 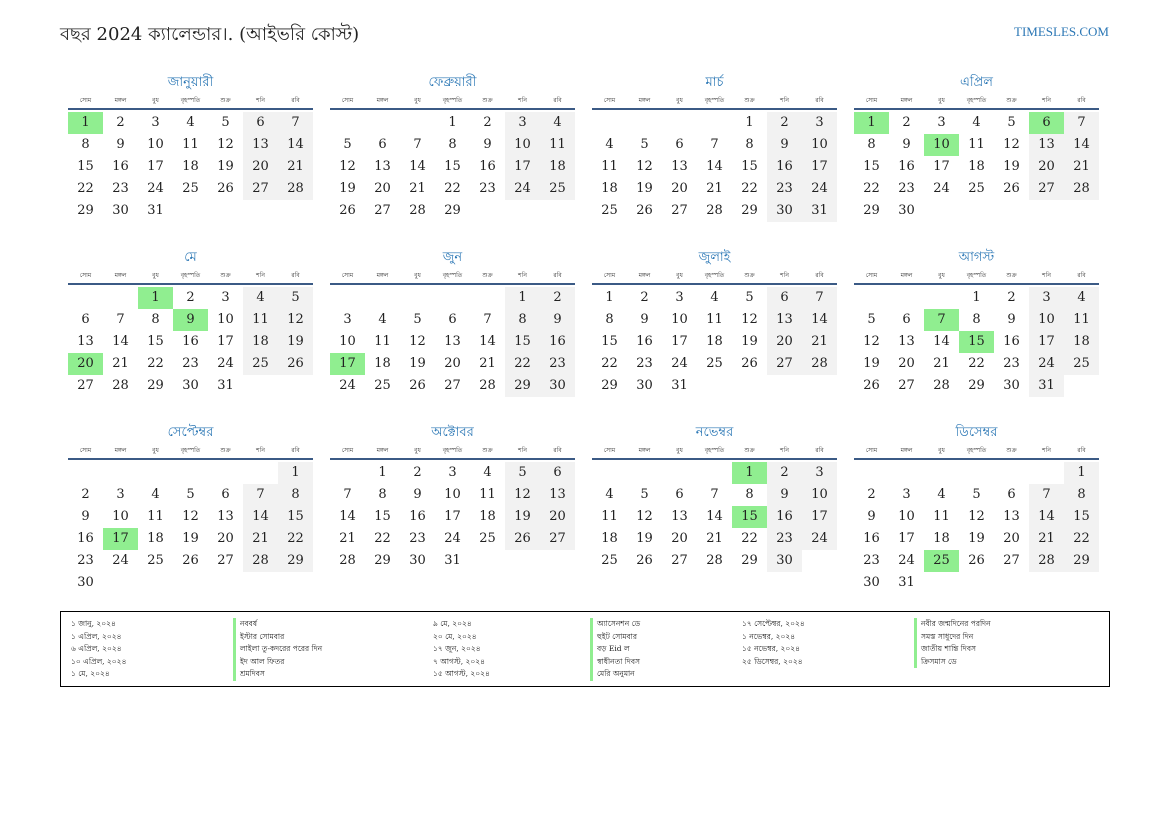 I want to click on site-link: TIMESLES.COM, so click(x=1061, y=31).